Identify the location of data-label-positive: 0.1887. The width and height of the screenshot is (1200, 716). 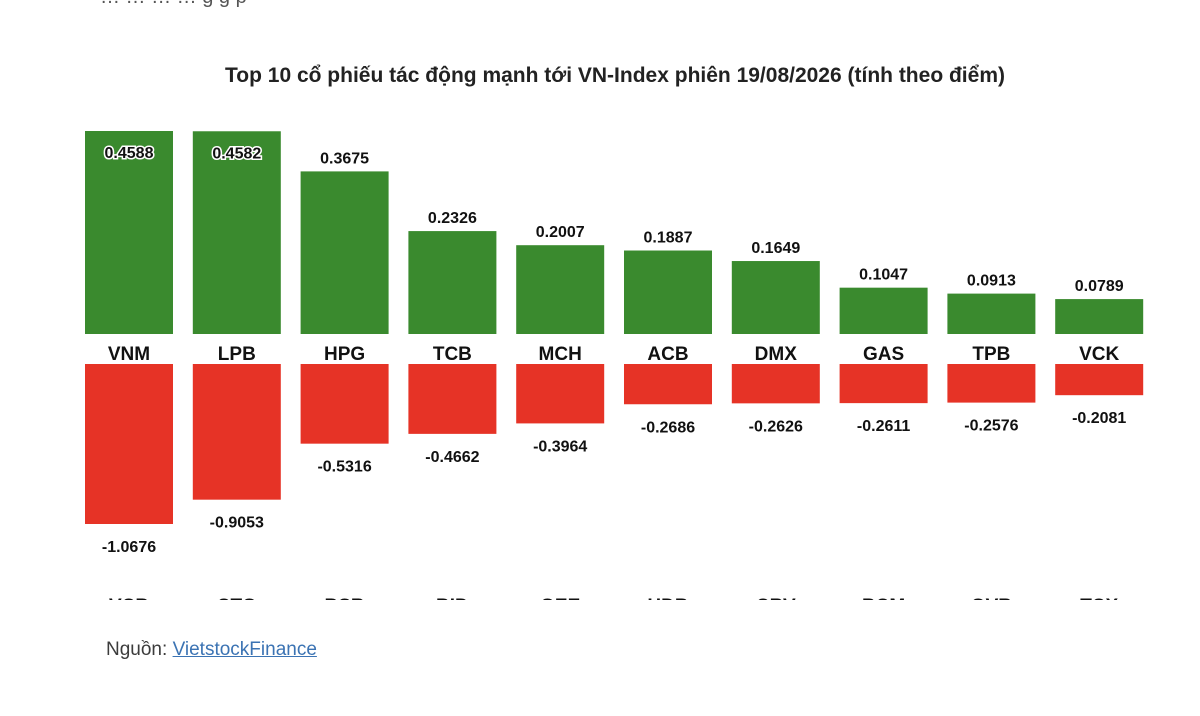
(668, 238).